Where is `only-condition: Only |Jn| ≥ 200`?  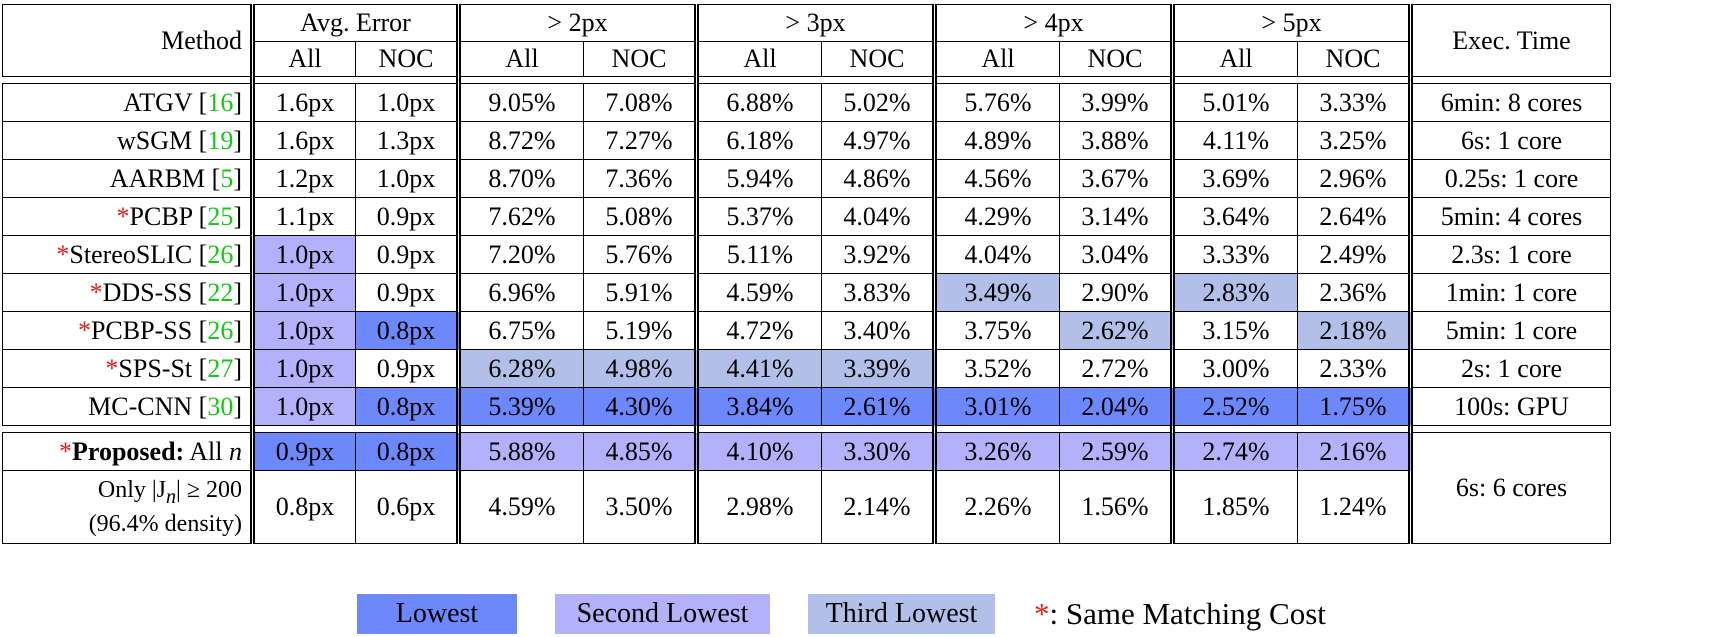
only-condition: Only |Jn| ≥ 200 is located at coordinates (122, 493).